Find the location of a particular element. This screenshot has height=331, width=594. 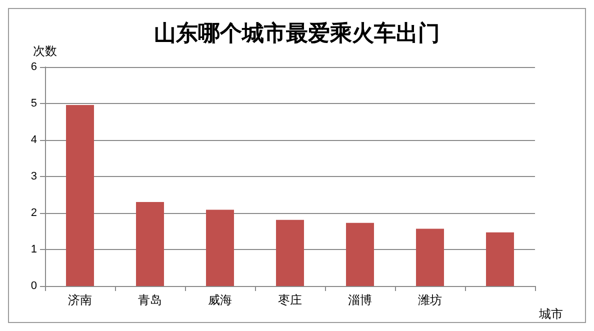

y-tick-label: 5 is located at coordinates (33, 104).